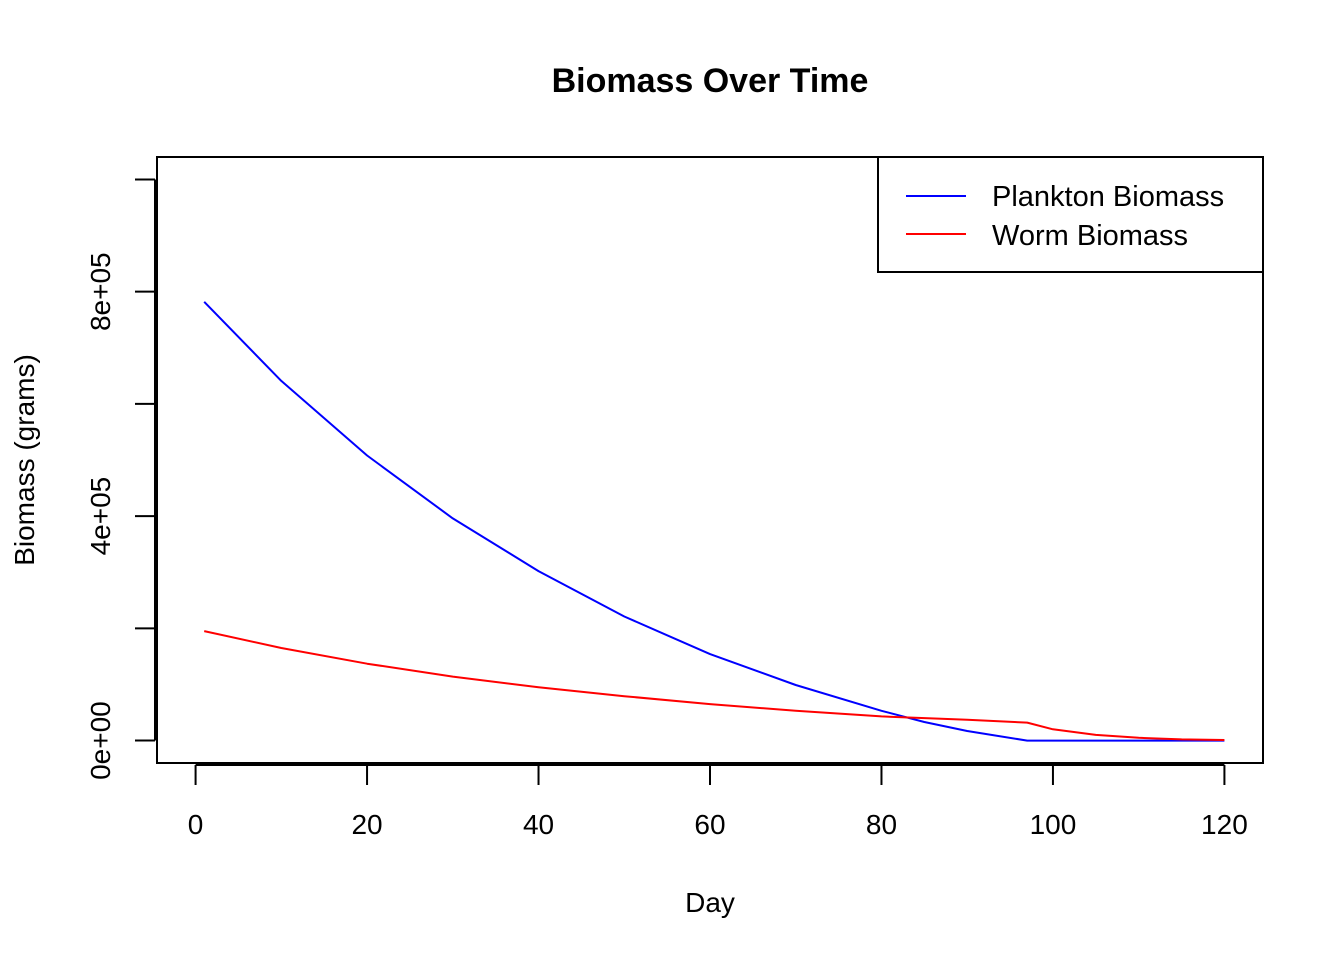 This screenshot has width=1344, height=960. What do you see at coordinates (1224, 824) in the screenshot?
I see `x-tick-label: 120` at bounding box center [1224, 824].